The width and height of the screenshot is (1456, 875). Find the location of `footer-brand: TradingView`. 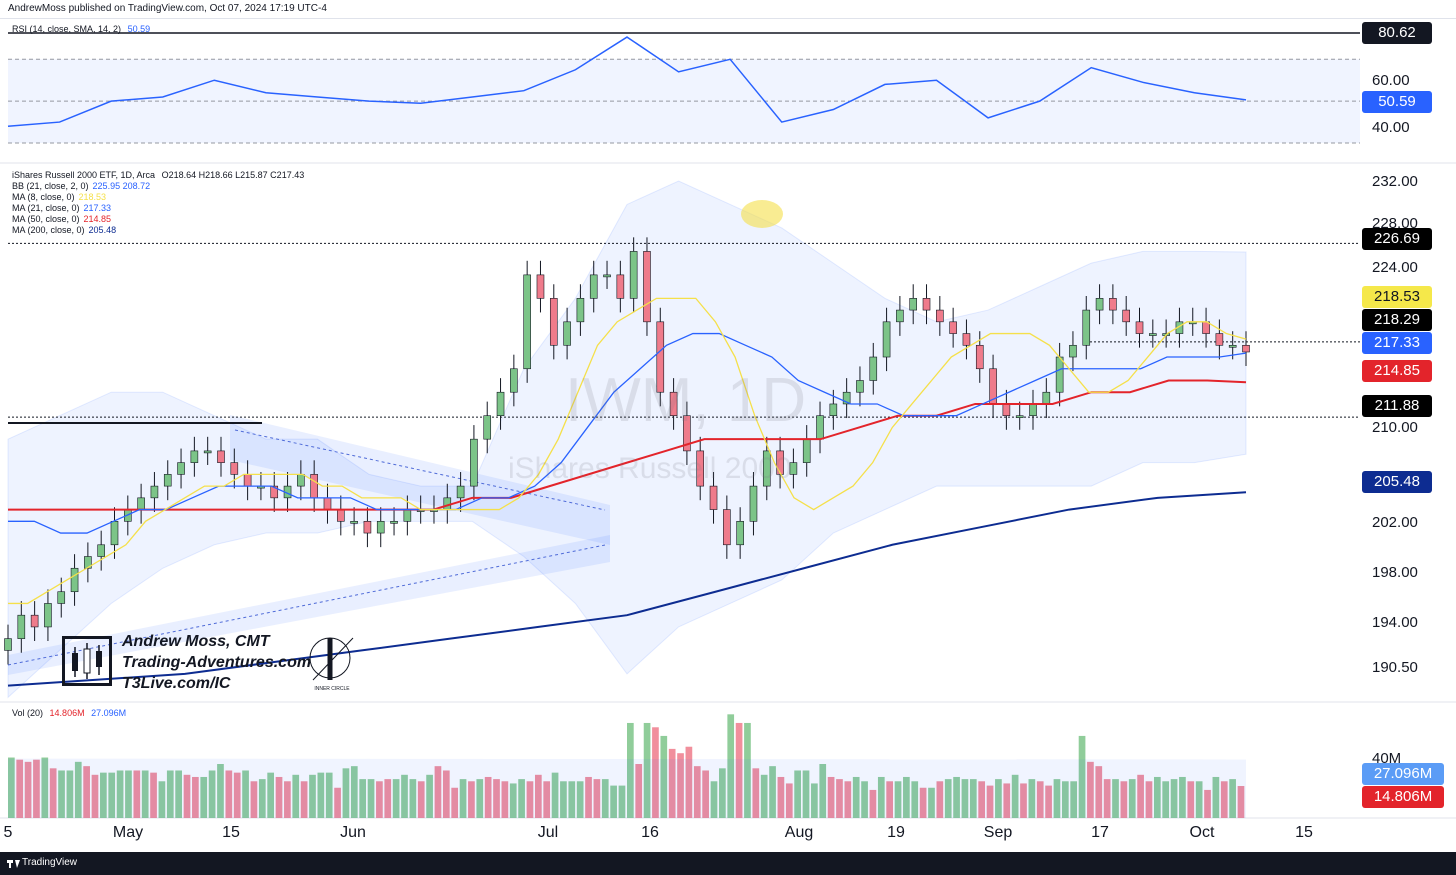

footer-brand: TradingView is located at coordinates (50, 862).